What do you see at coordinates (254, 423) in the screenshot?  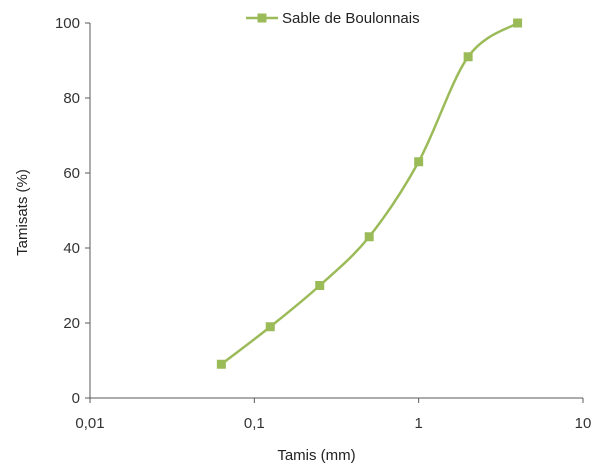 I see `x-tick-label: 0,1` at bounding box center [254, 423].